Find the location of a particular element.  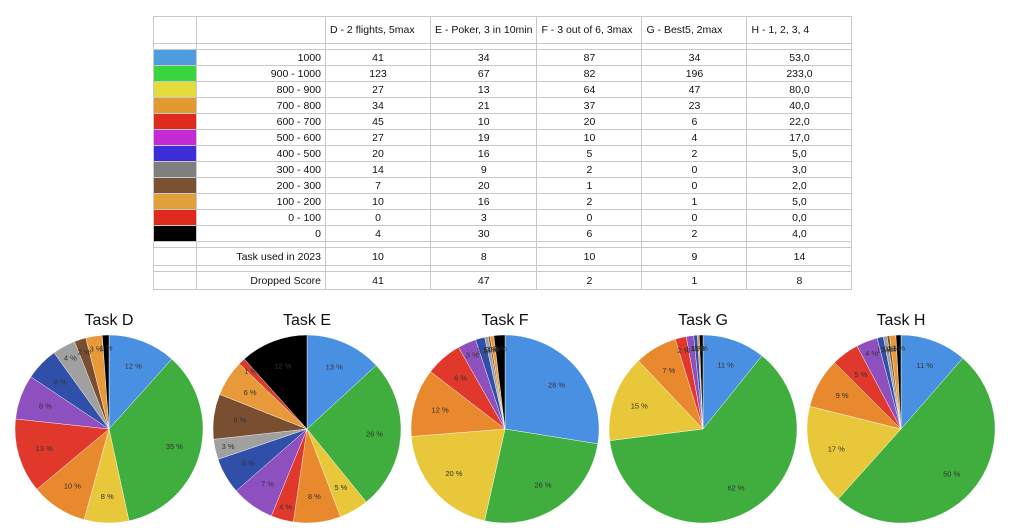

slice-label: 50 % is located at coordinates (951, 473).